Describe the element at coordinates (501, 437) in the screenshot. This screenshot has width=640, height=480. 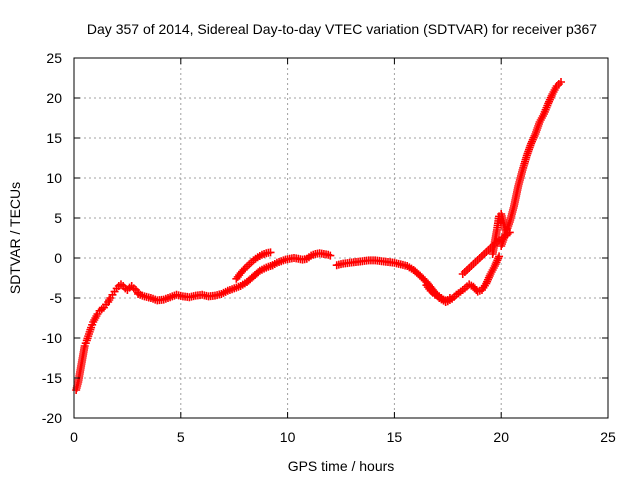
I see `x-tick-label: 20` at that location.